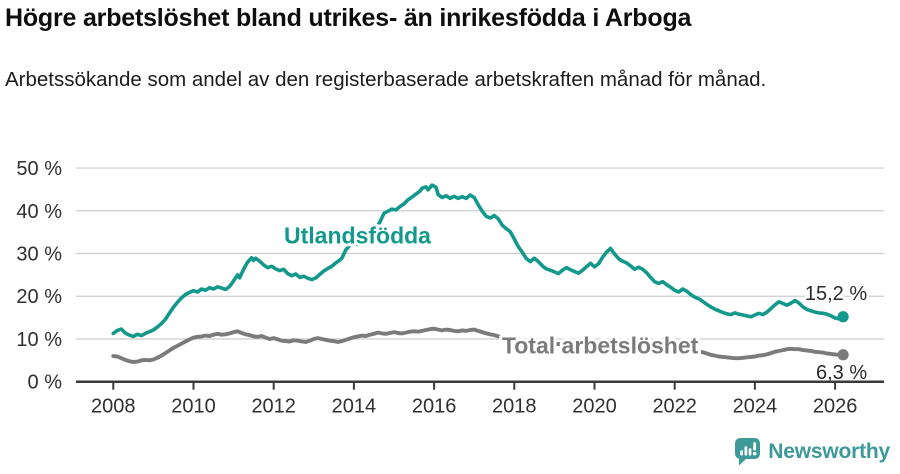 The width and height of the screenshot is (900, 474). What do you see at coordinates (354, 407) in the screenshot?
I see `x-tick-label-2014: 2014` at bounding box center [354, 407].